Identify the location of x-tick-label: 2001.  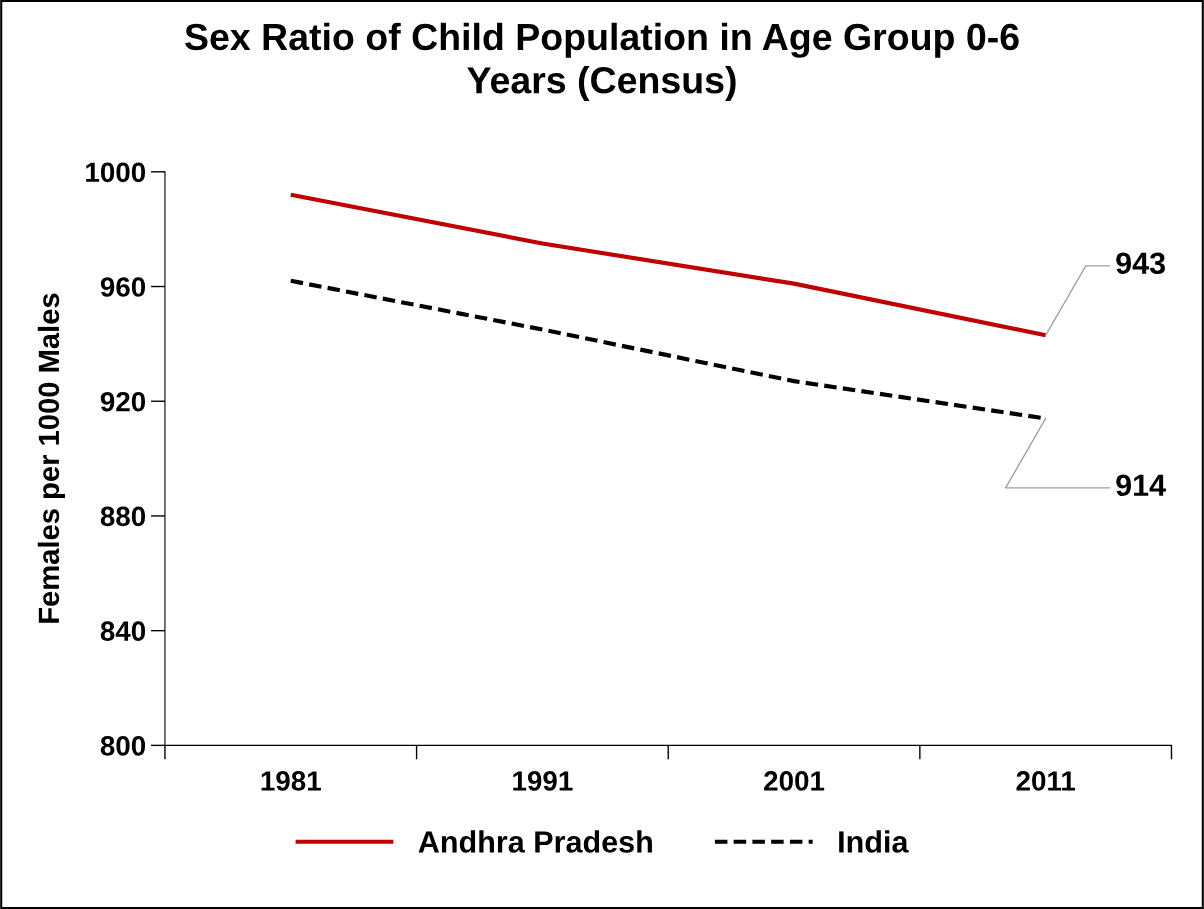
(794, 781).